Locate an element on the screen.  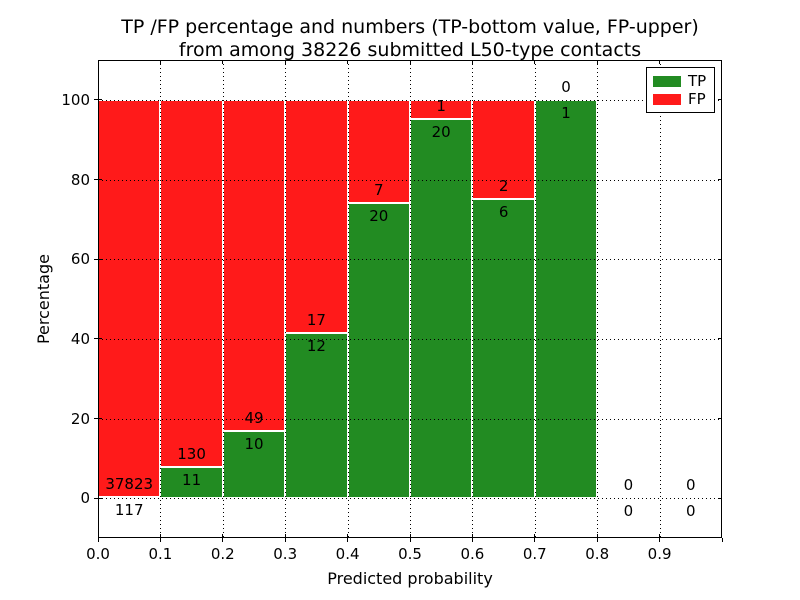
x-tick-label: 0.6 is located at coordinates (472, 554).